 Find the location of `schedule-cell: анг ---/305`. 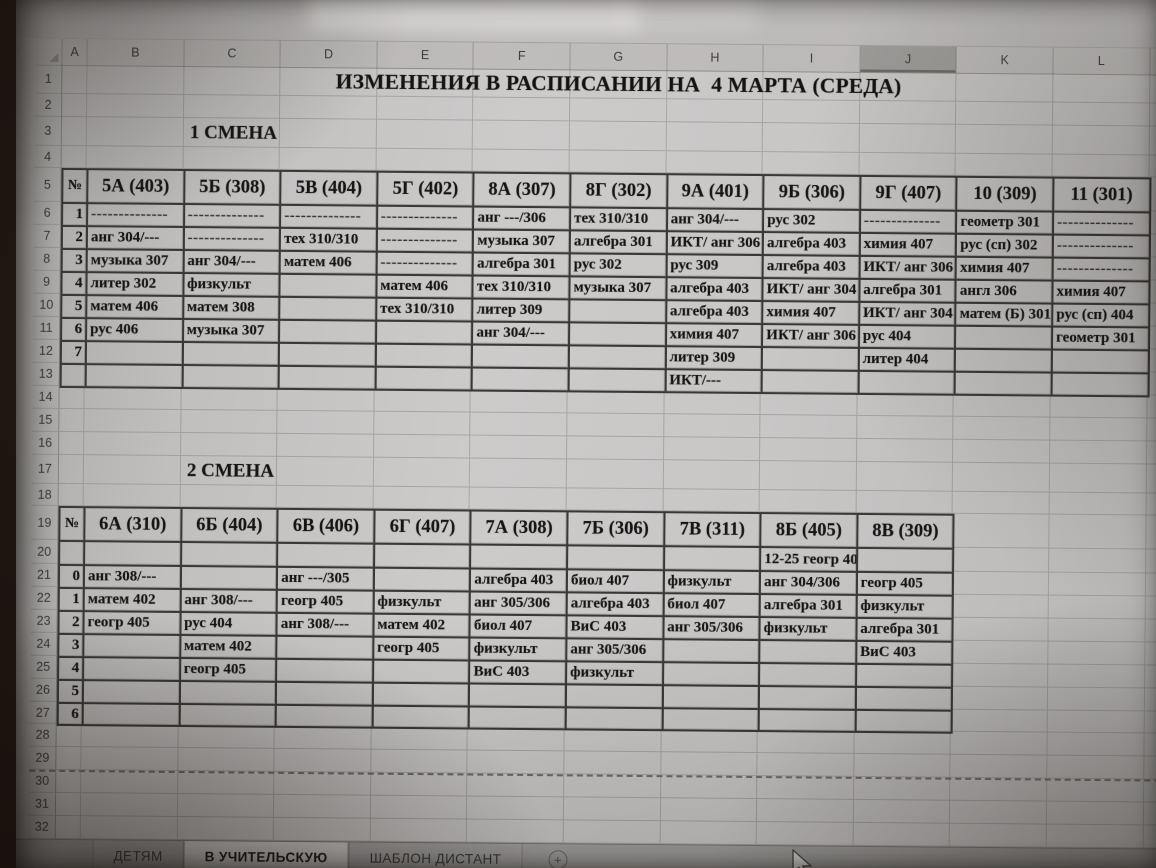

schedule-cell: анг ---/305 is located at coordinates (325, 578).